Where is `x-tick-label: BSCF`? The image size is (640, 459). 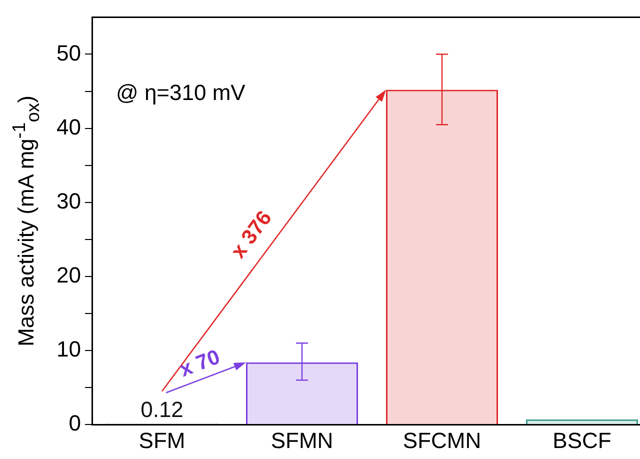
x-tick-label: BSCF is located at coordinates (582, 440).